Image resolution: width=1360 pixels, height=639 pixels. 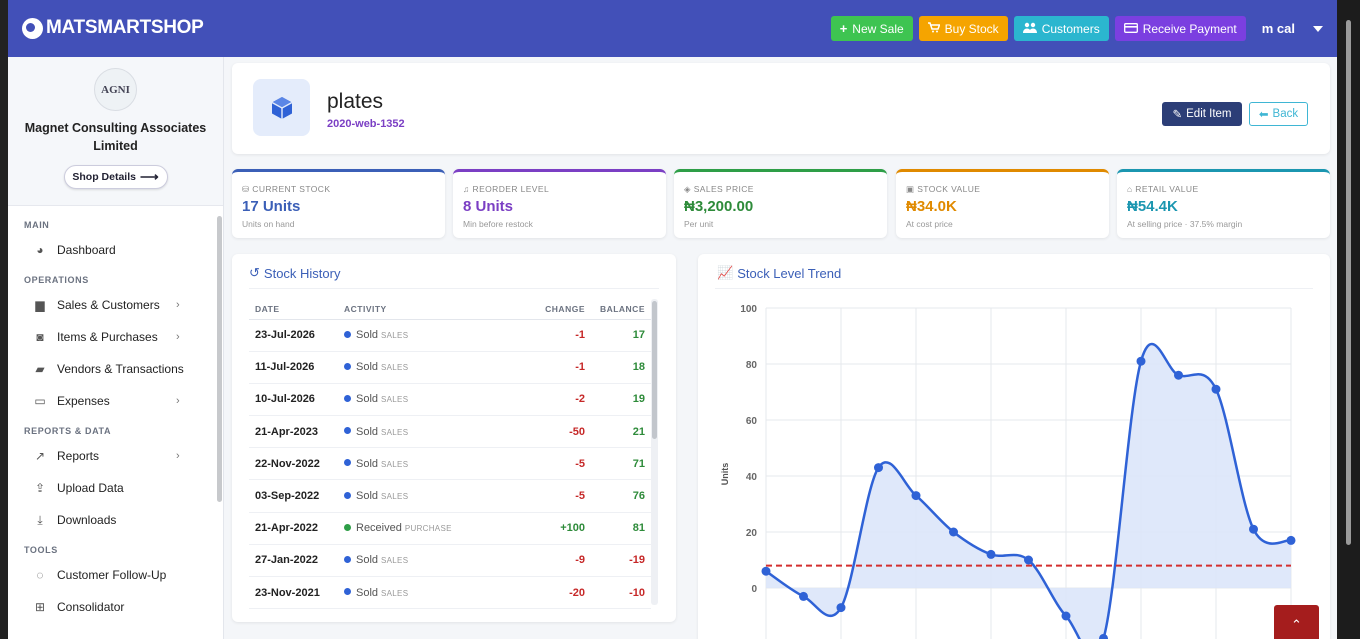 I want to click on chat-icon: ◌, so click(x=40, y=575).